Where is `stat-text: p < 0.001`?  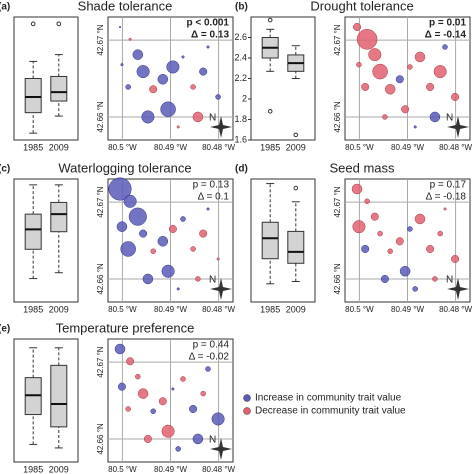 stat-text: p < 0.001 is located at coordinates (207, 23).